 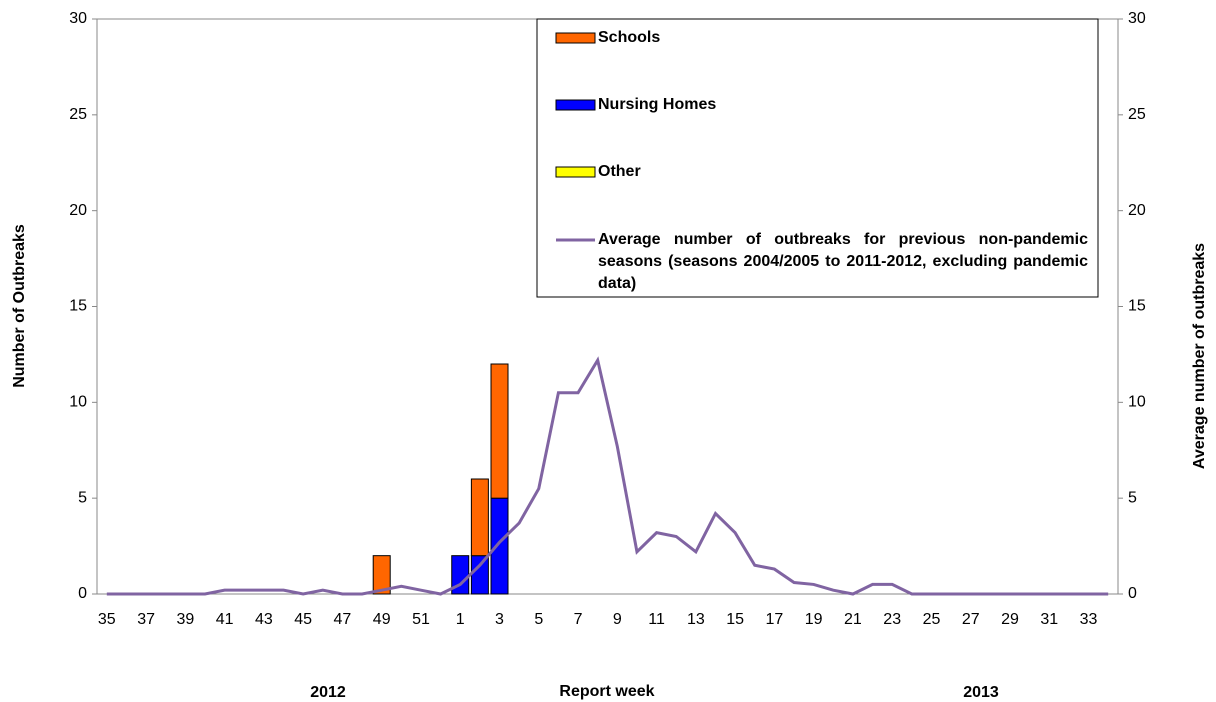 I want to click on x-tick-label: 17, so click(x=774, y=619).